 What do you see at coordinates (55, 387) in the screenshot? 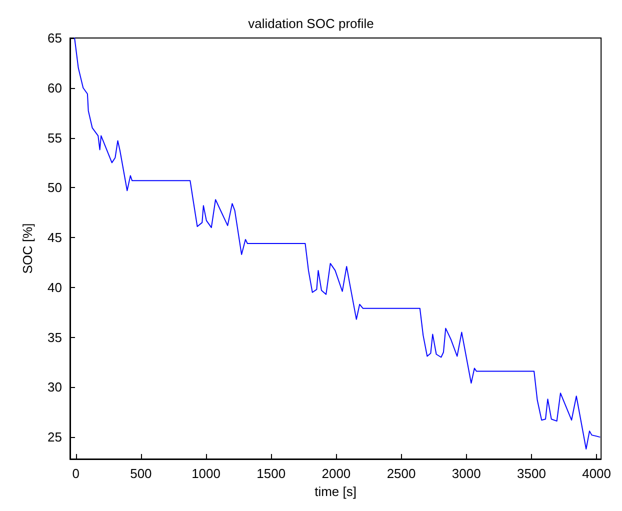
I see `y-tick-label: 30` at bounding box center [55, 387].